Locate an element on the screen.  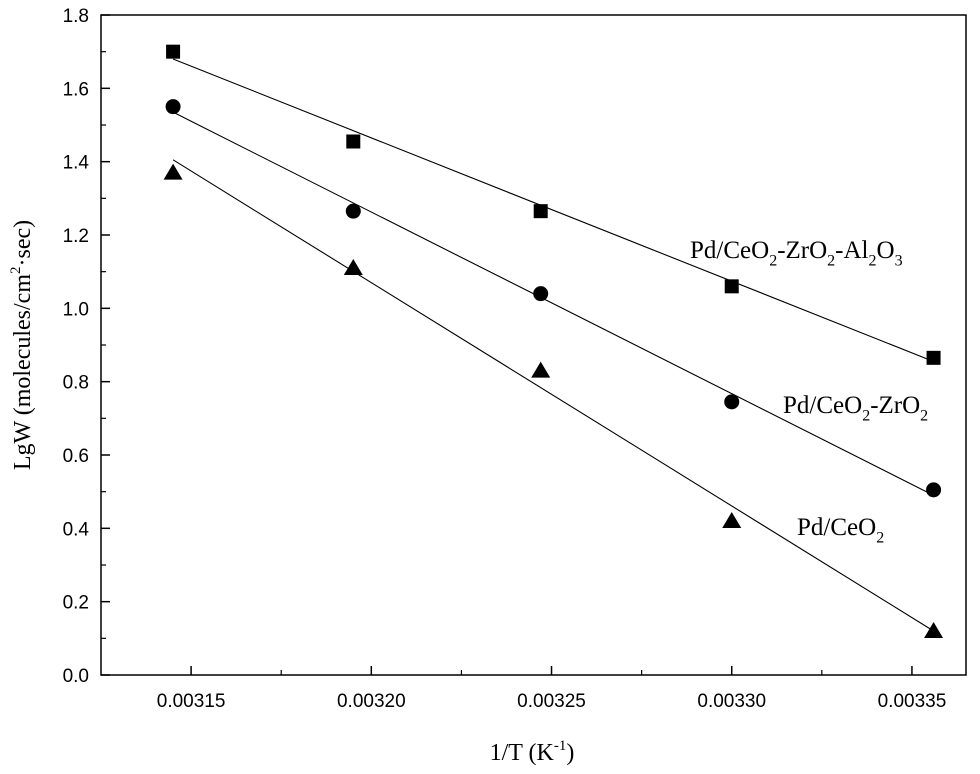
y-tick-label: 0.4 is located at coordinates (76, 529).